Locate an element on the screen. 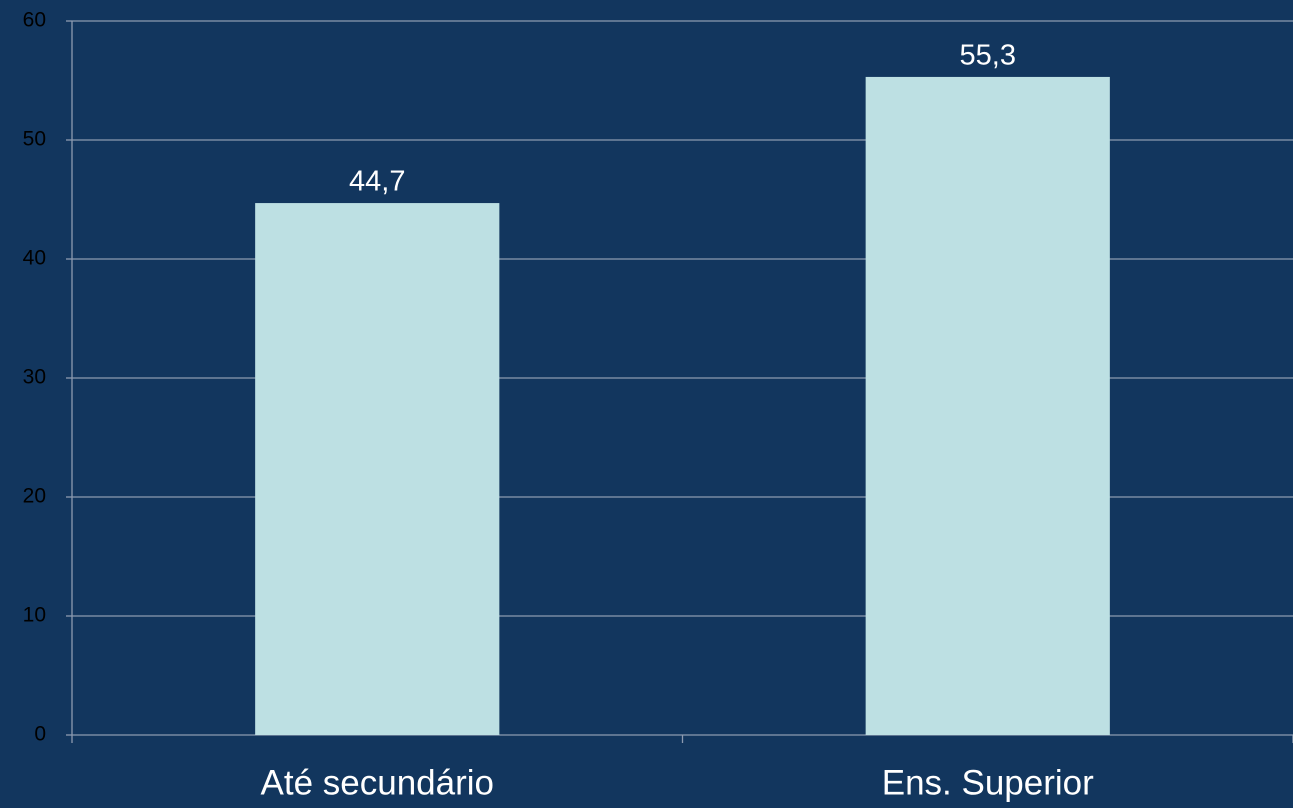 This screenshot has height=808, width=1293. y-tick-label: 40 is located at coordinates (34, 258).